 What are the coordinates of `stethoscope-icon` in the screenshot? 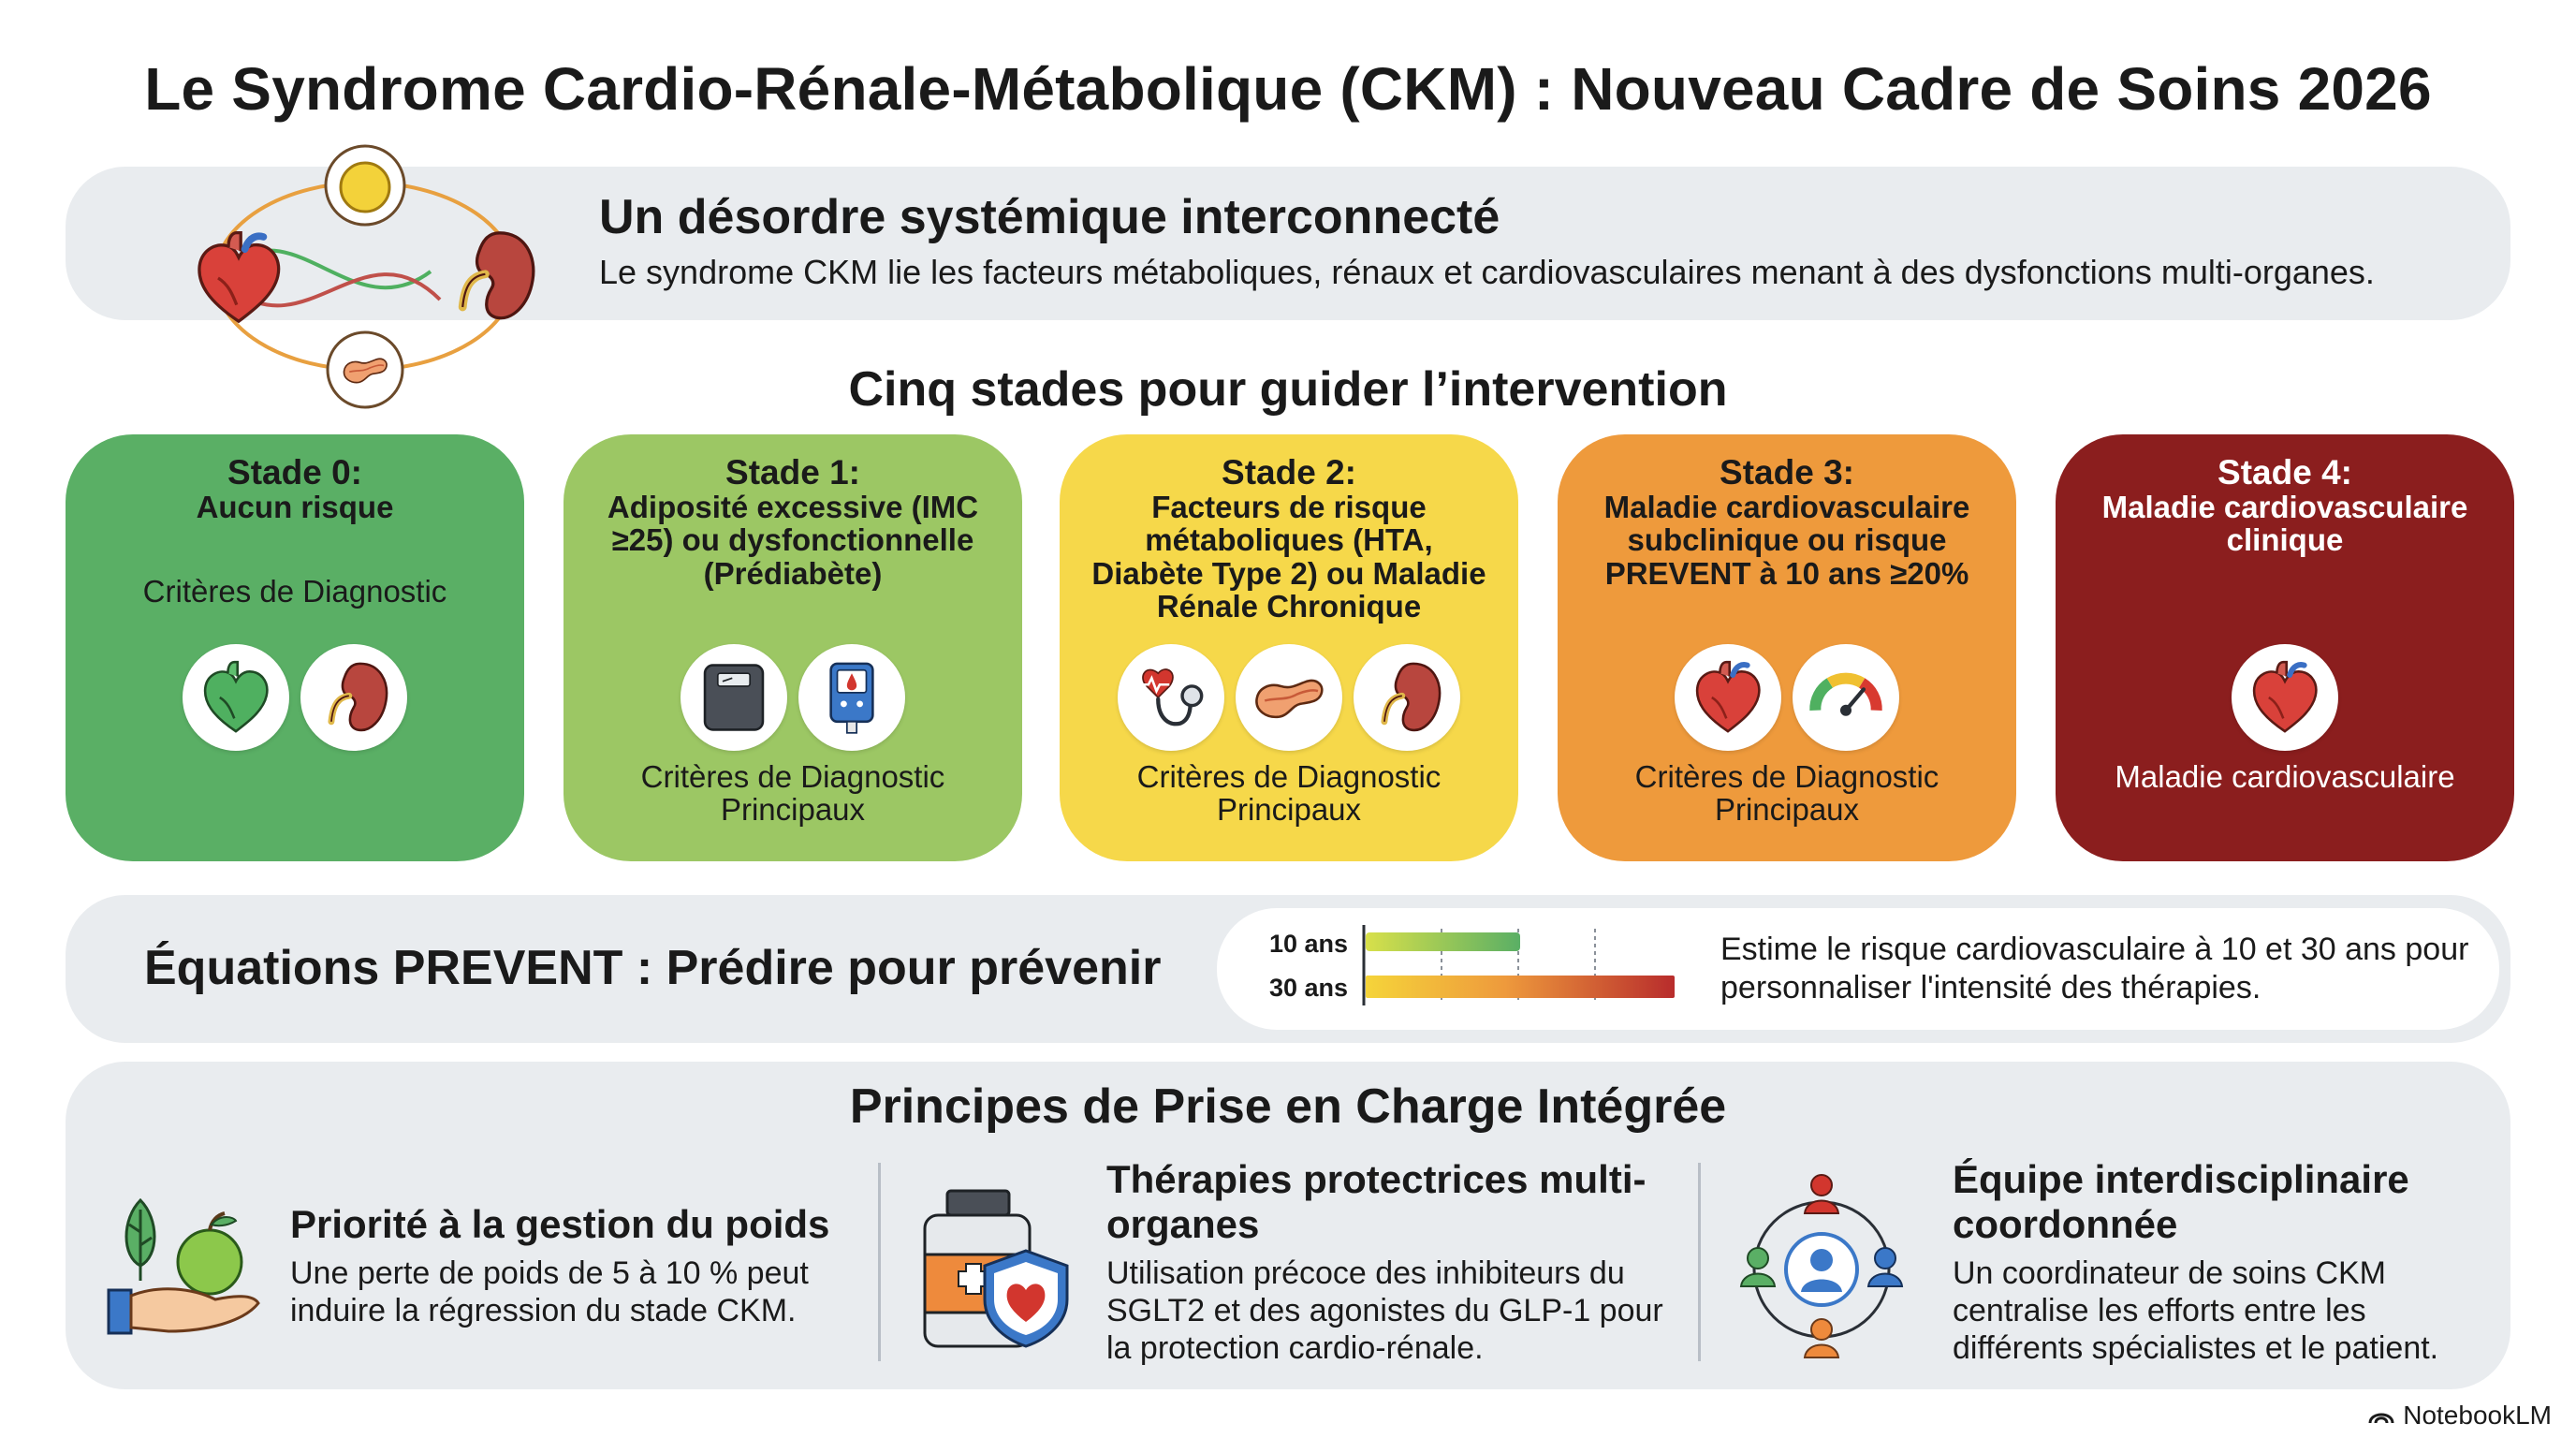 It's located at (1171, 697).